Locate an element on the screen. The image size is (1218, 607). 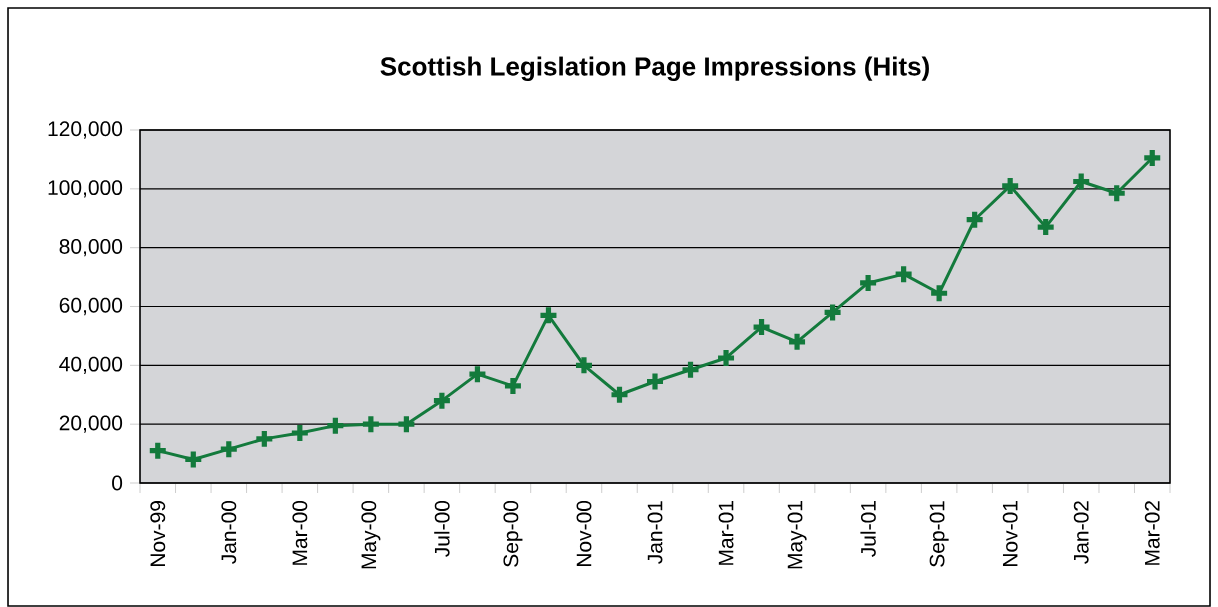
x-tick-label: Jan-00 is located at coordinates (229, 532).